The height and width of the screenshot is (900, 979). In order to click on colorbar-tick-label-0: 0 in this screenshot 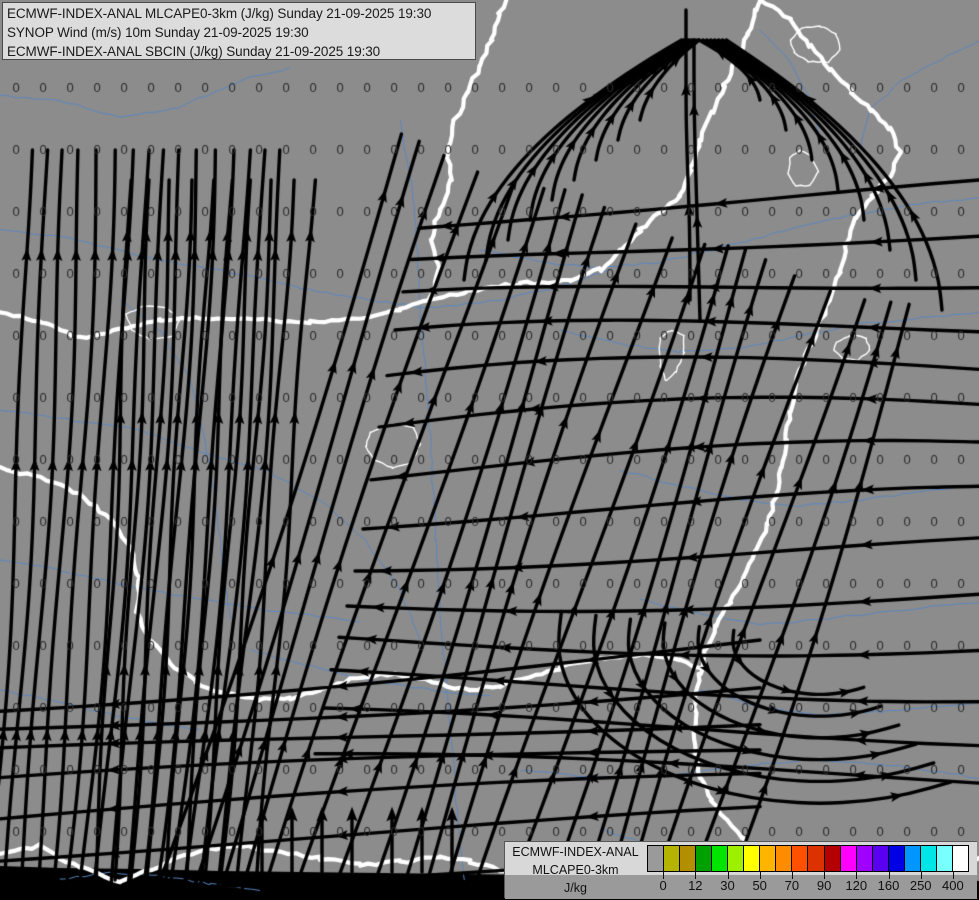, I will do `click(663, 885)`.